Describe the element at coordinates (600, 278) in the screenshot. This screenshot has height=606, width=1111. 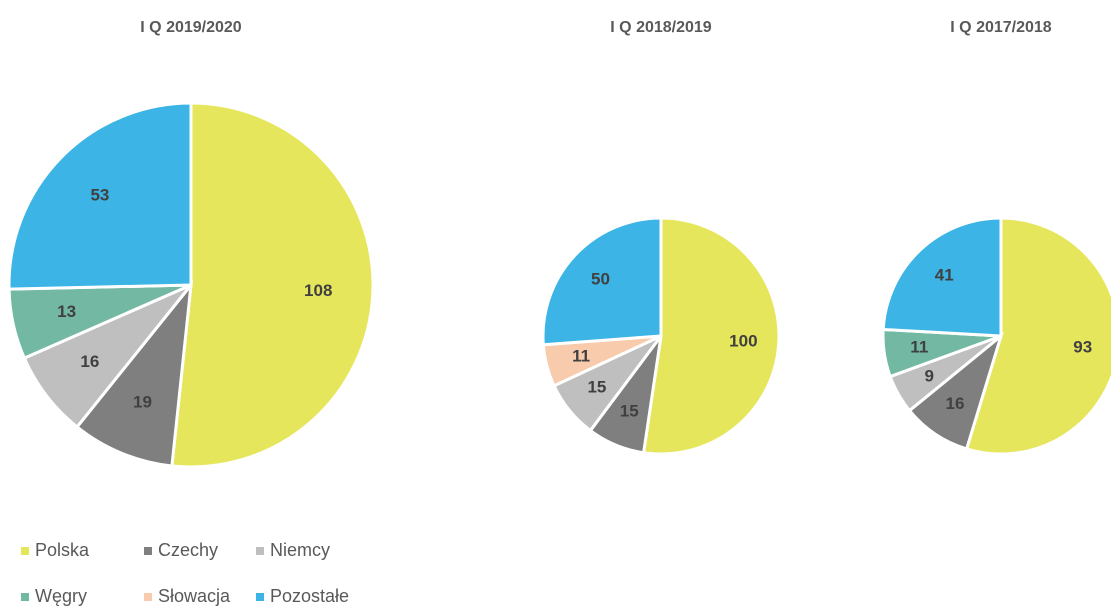
I see `data-label: 50` at that location.